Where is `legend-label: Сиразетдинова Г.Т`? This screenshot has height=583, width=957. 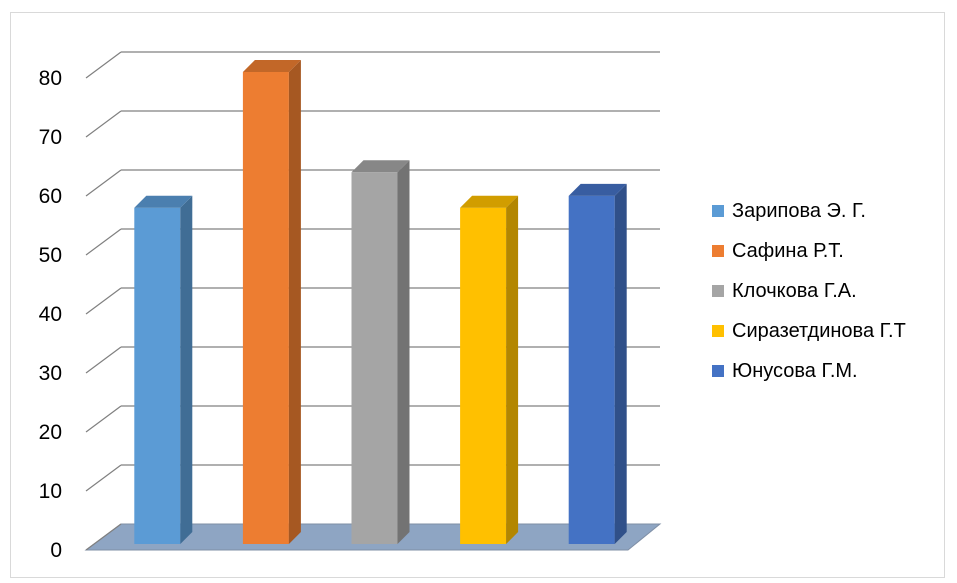
legend-label: Сиразетдинова Г.Т is located at coordinates (819, 330).